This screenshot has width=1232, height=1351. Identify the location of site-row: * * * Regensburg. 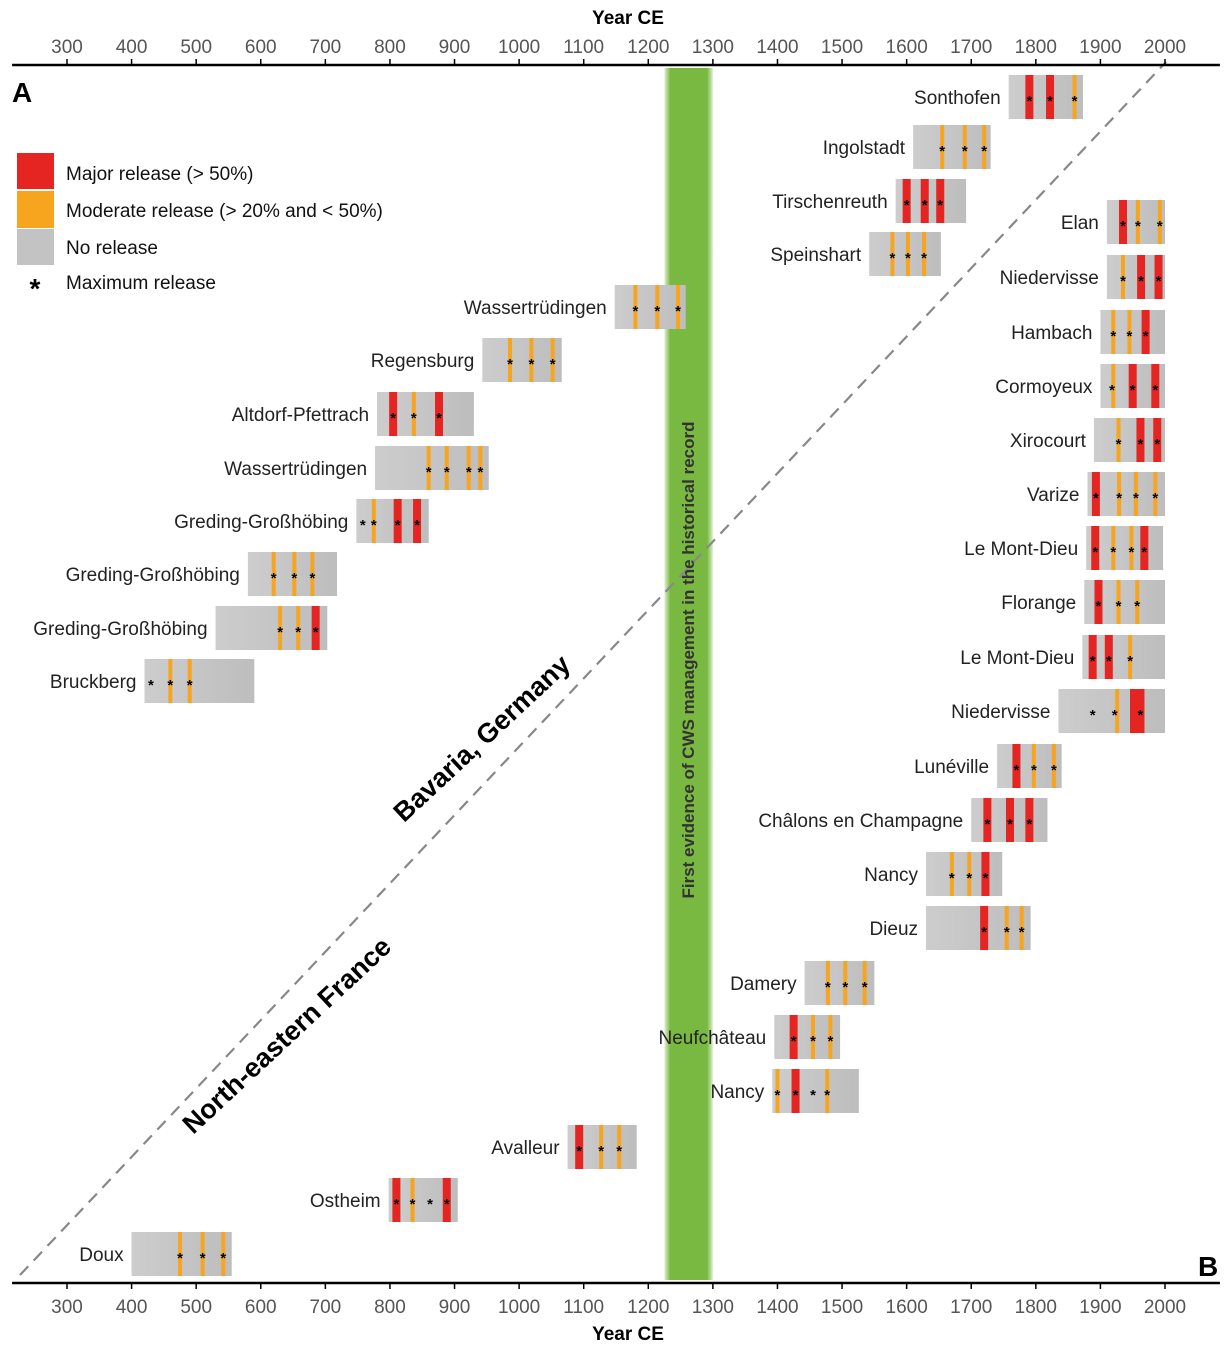
(466, 360).